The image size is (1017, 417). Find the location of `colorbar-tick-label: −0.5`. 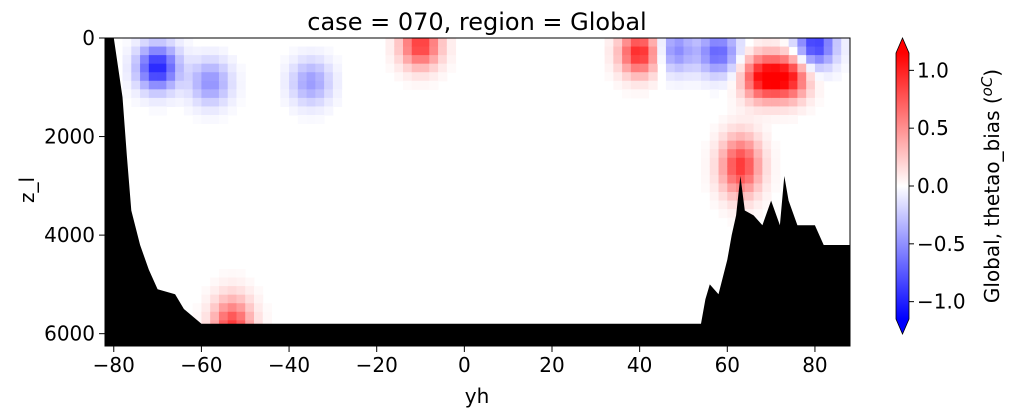

colorbar-tick-label: −0.5 is located at coordinates (941, 244).